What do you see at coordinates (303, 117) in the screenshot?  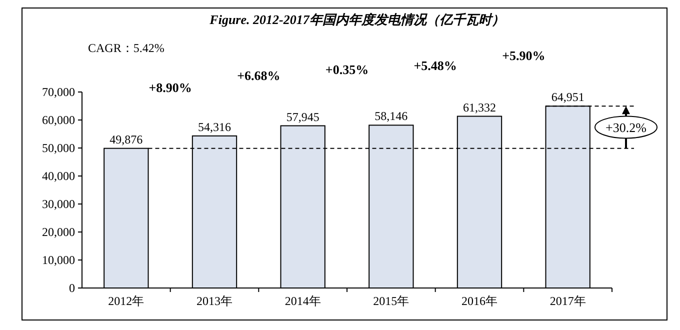 I see `data-label: 57,945` at bounding box center [303, 117].